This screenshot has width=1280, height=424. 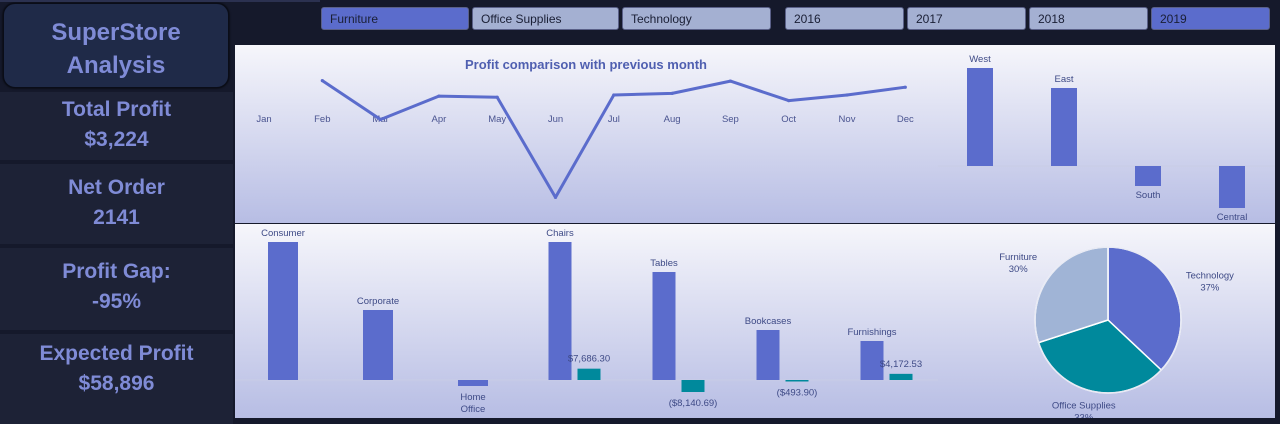 What do you see at coordinates (378, 301) in the screenshot?
I see `segment-label-corporate: Corporate` at bounding box center [378, 301].